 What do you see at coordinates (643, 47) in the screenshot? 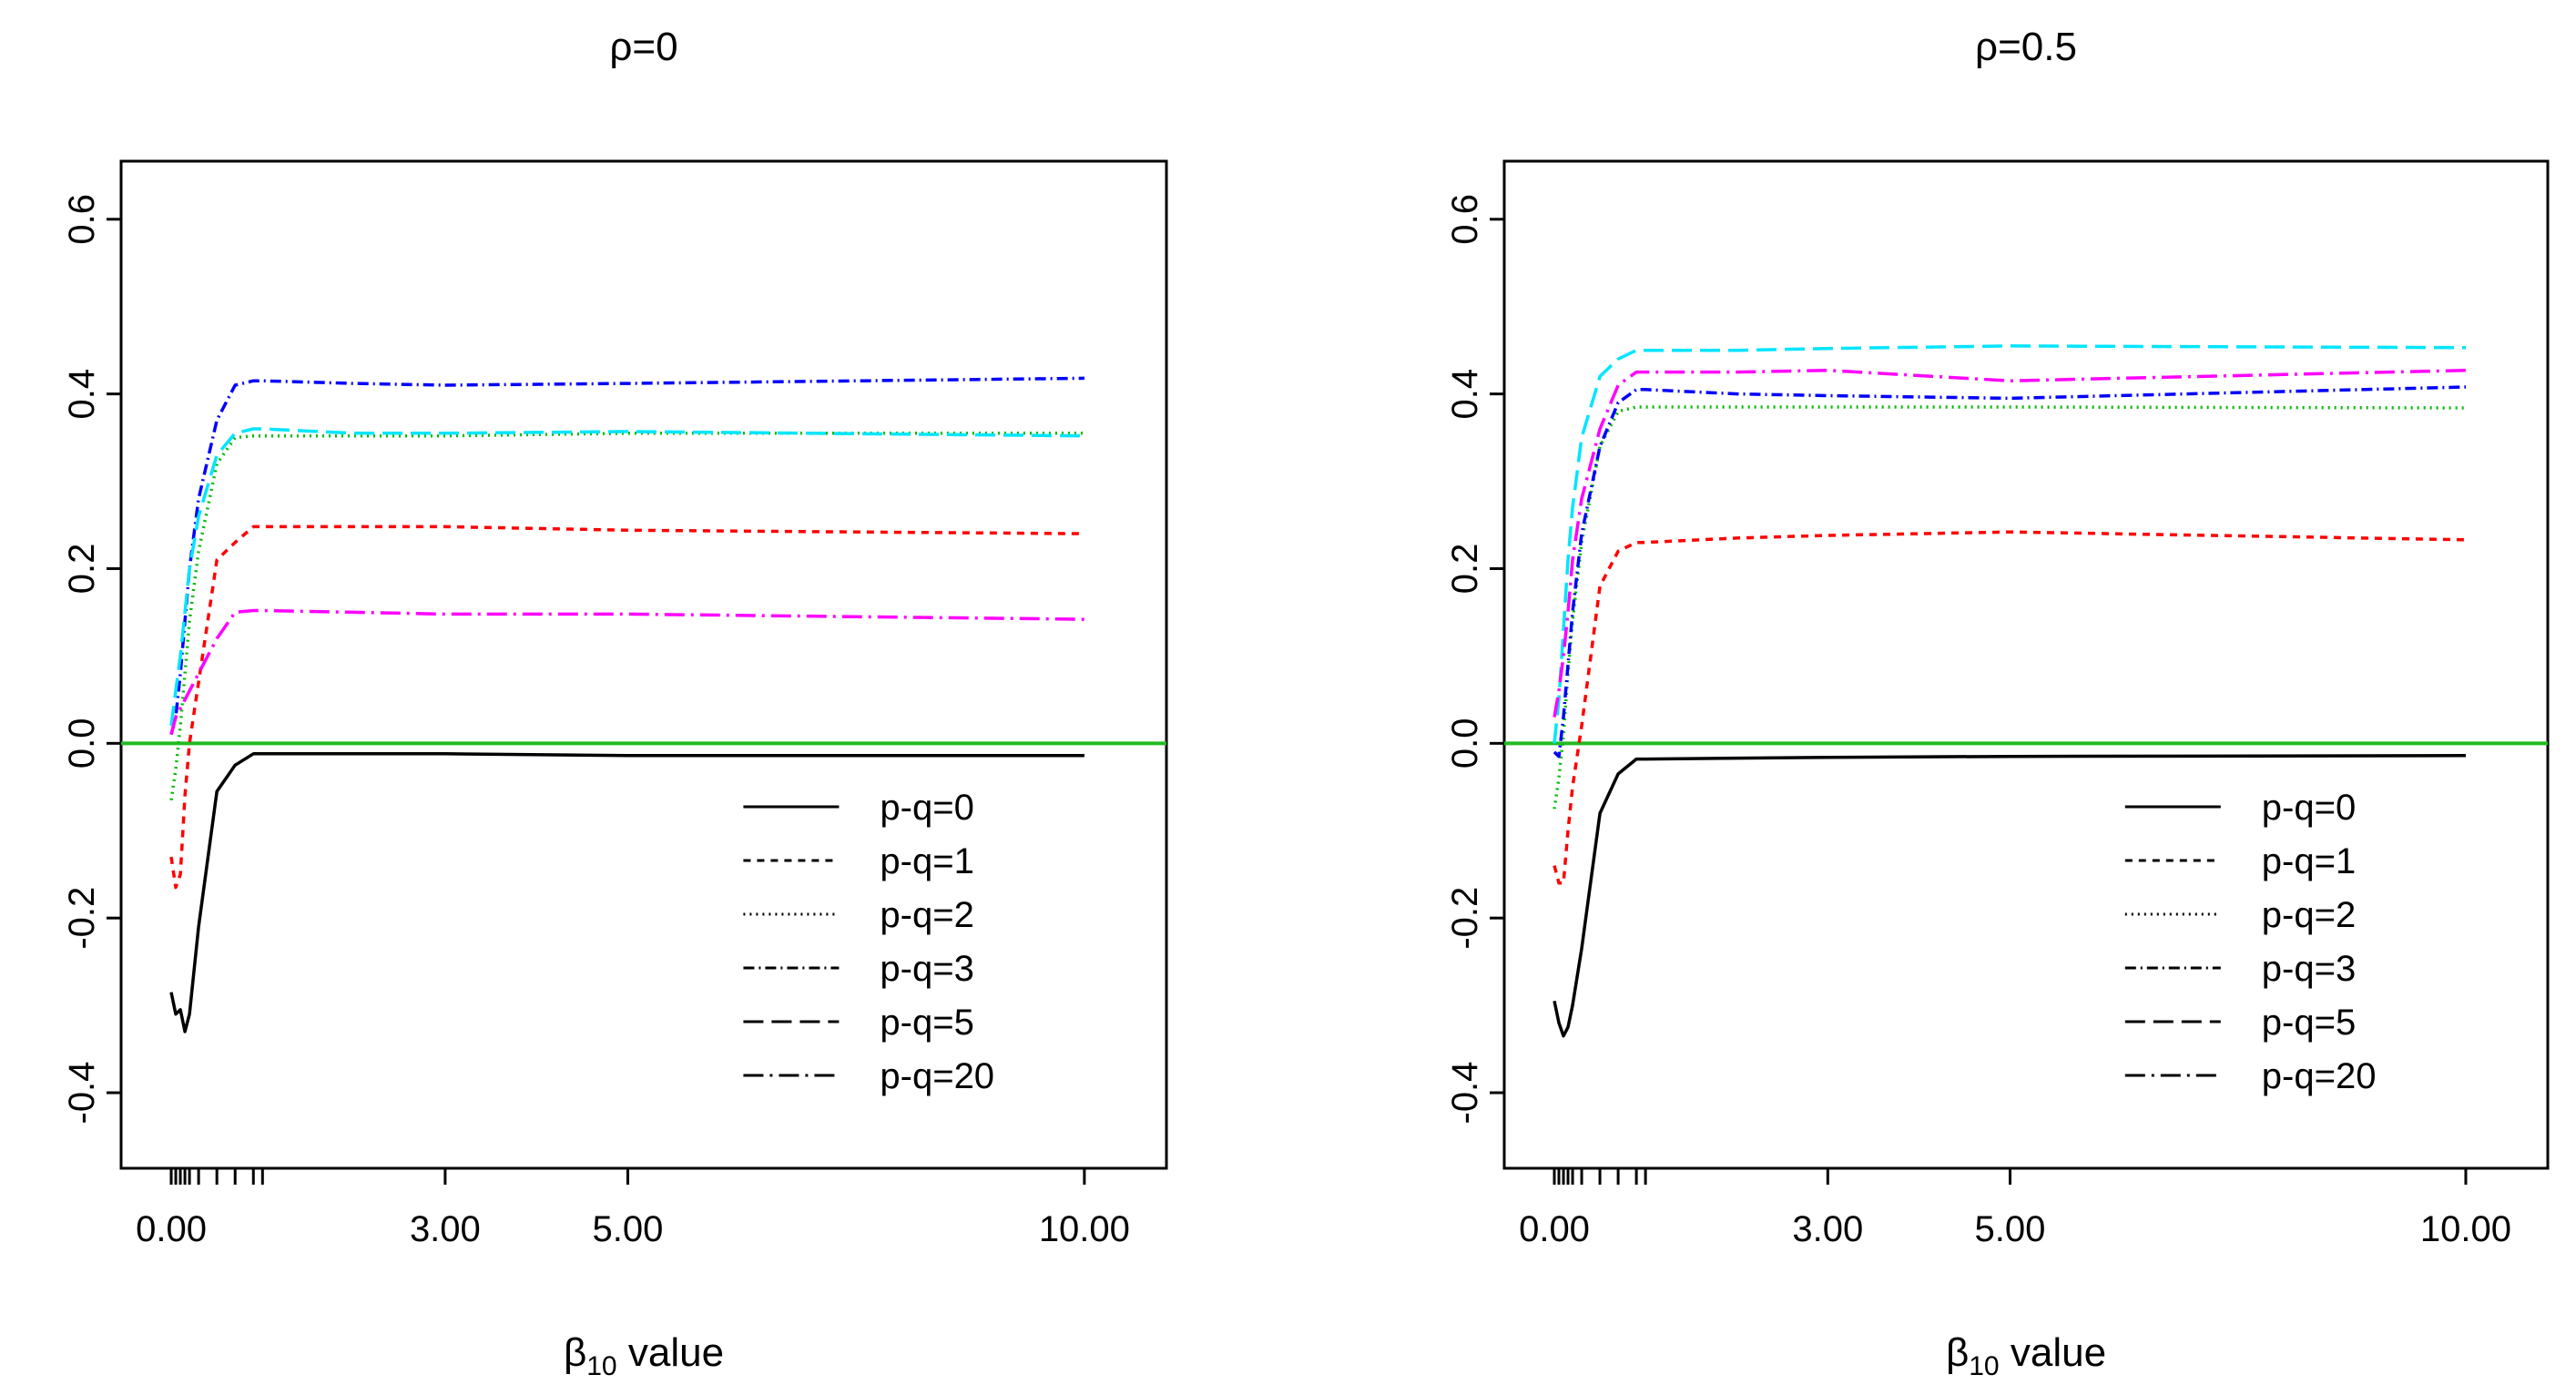
I see `chart-title: ρ=0` at bounding box center [643, 47].